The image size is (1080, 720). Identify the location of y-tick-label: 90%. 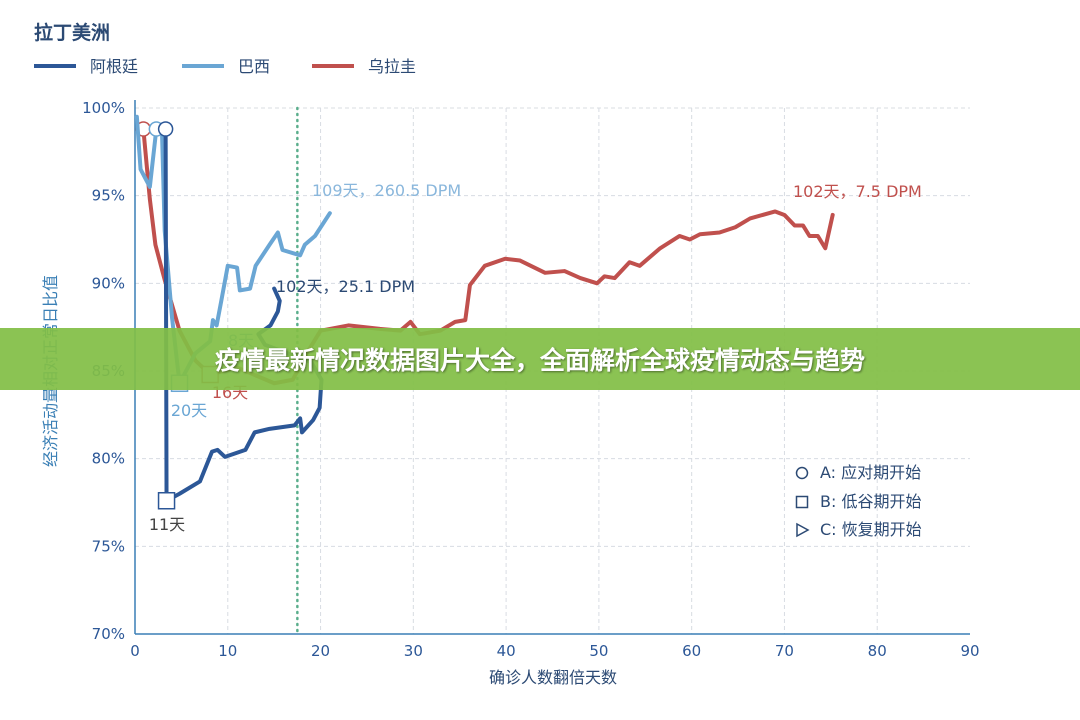
(108, 283).